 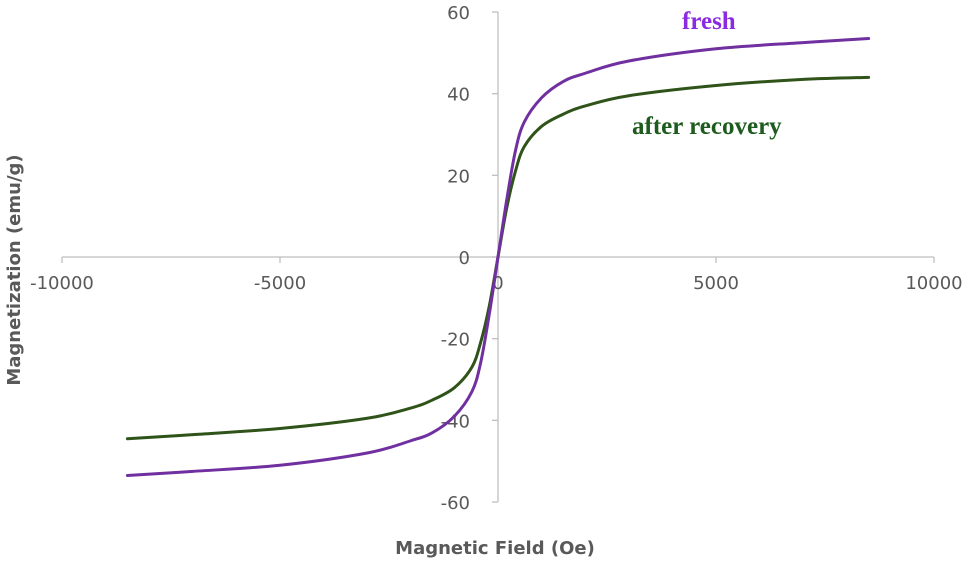 What do you see at coordinates (455, 258) in the screenshot?
I see `y-tick-labels: -60 -40 -20 0 20 40 60` at bounding box center [455, 258].